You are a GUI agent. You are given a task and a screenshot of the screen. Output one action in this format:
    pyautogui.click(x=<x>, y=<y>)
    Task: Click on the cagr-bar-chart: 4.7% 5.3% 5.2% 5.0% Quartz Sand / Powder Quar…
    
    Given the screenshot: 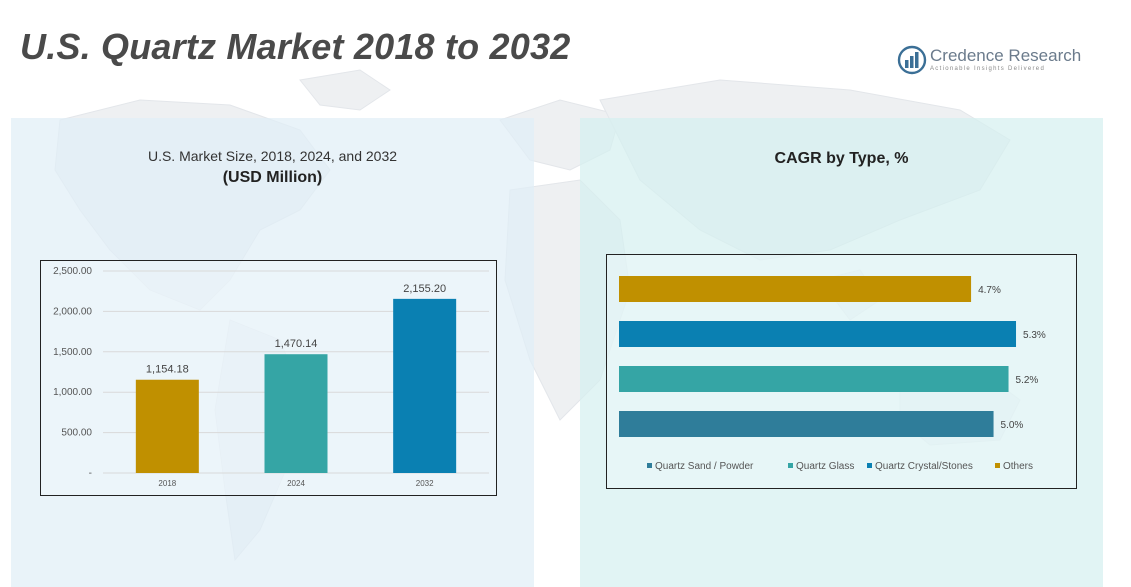 What is the action you would take?
    pyautogui.click(x=832, y=374)
    